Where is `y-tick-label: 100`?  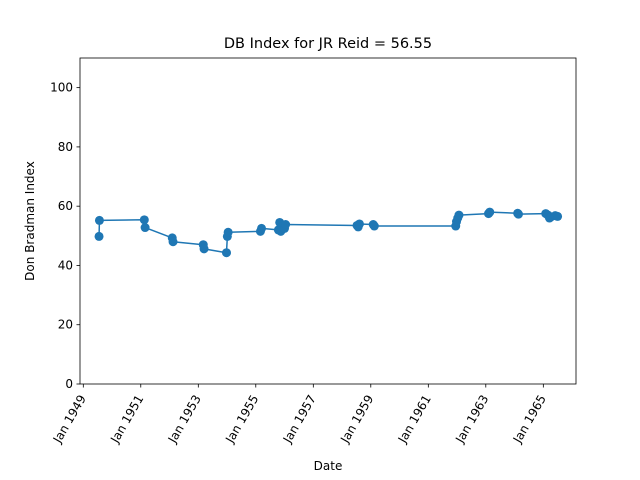
y-tick-label: 100 is located at coordinates (61, 88).